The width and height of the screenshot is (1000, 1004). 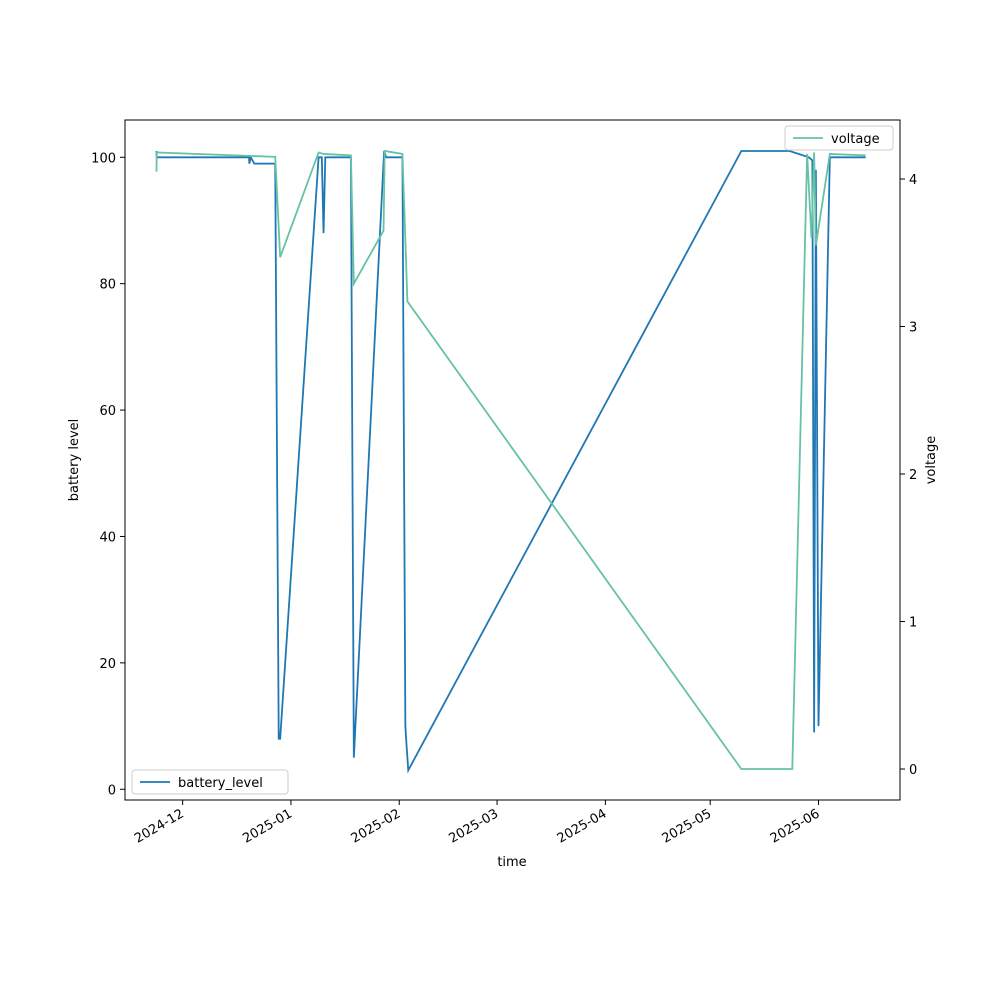 What do you see at coordinates (107, 285) in the screenshot?
I see `y-tick-label: 80` at bounding box center [107, 285].